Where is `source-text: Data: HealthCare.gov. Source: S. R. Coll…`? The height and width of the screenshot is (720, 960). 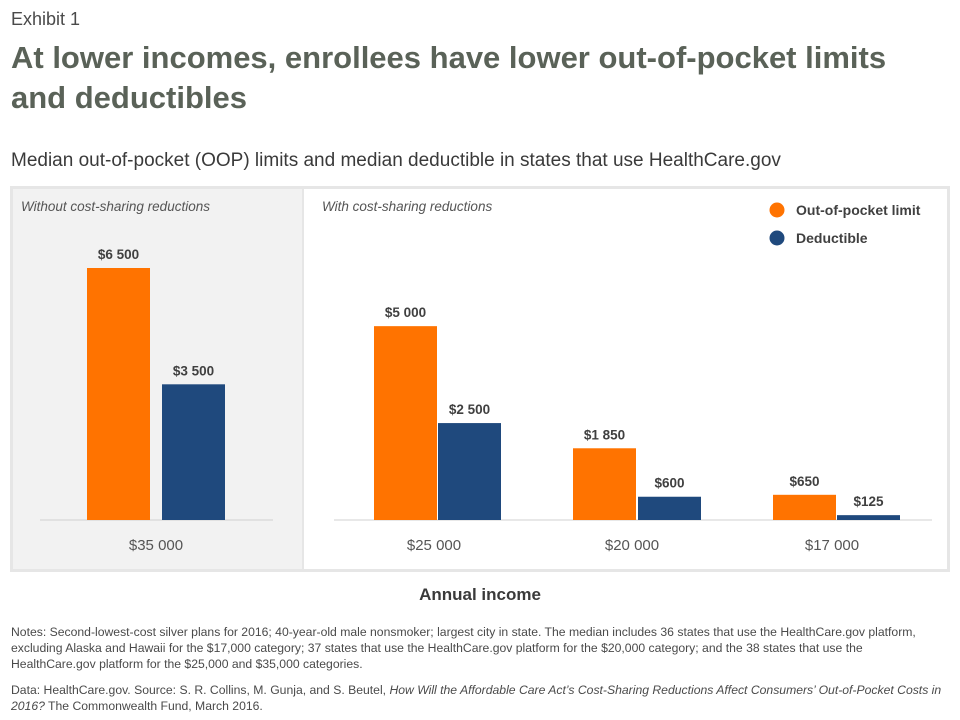
source-text: Data: HealthCare.gov. Source: S. R. Coll… is located at coordinates (478, 698).